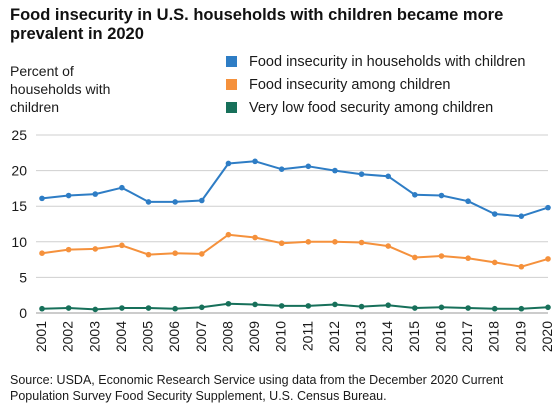  What do you see at coordinates (547, 336) in the screenshot?
I see `x-tick-label: 2020` at bounding box center [547, 336].